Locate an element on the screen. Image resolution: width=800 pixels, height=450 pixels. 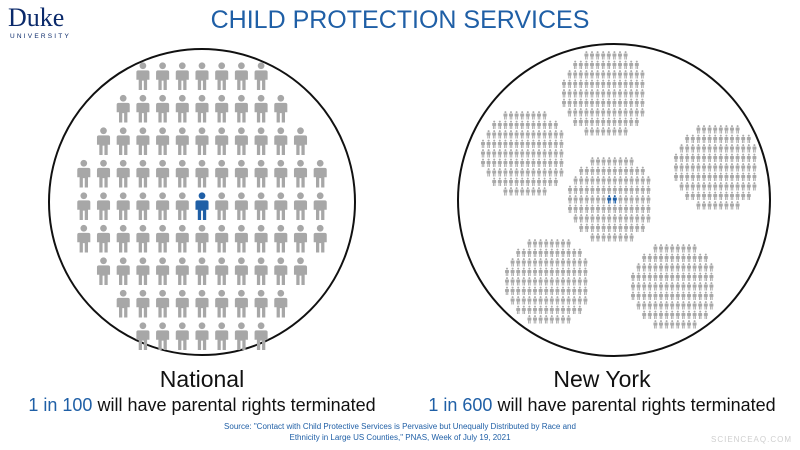
stat-text: will have parental rights terminated is located at coordinates (235, 405).